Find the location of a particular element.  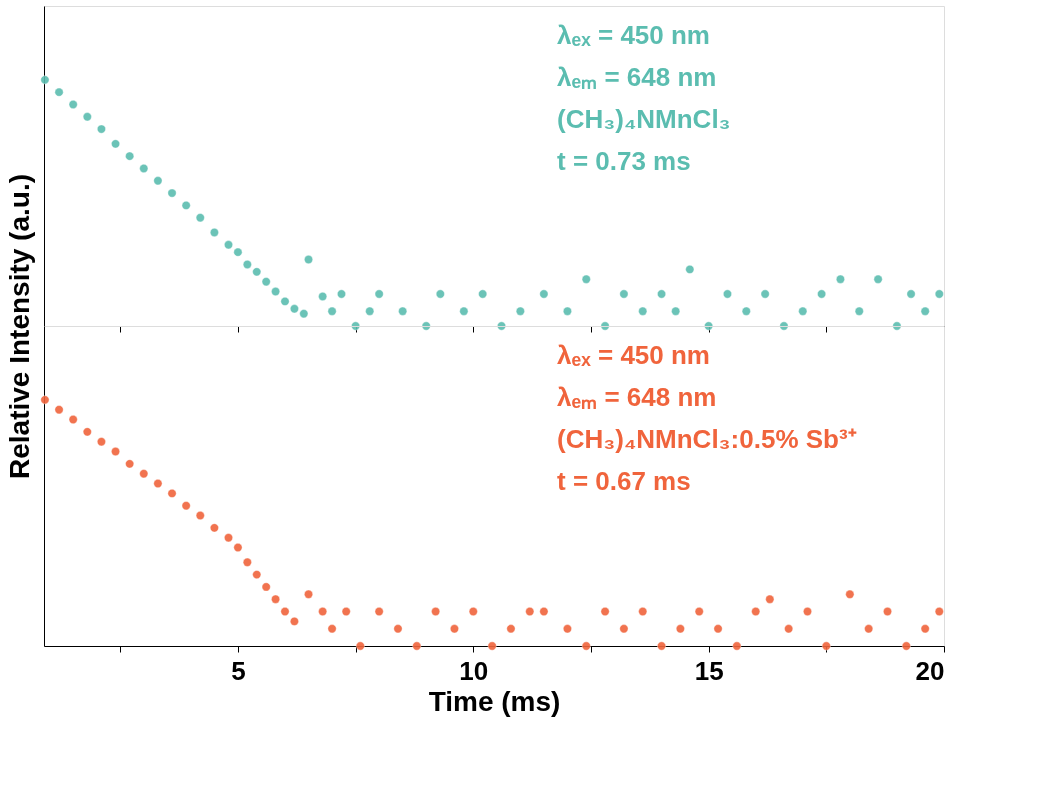

annotation: t = 0.73 ms is located at coordinates (624, 161).